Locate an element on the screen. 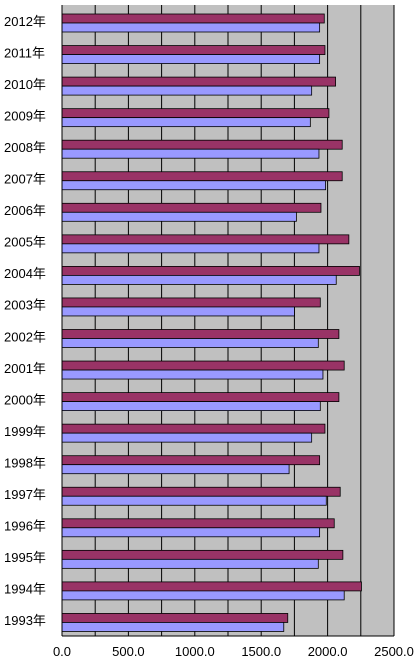 The image size is (420, 662). bar-series-1-2006年 is located at coordinates (191, 207).